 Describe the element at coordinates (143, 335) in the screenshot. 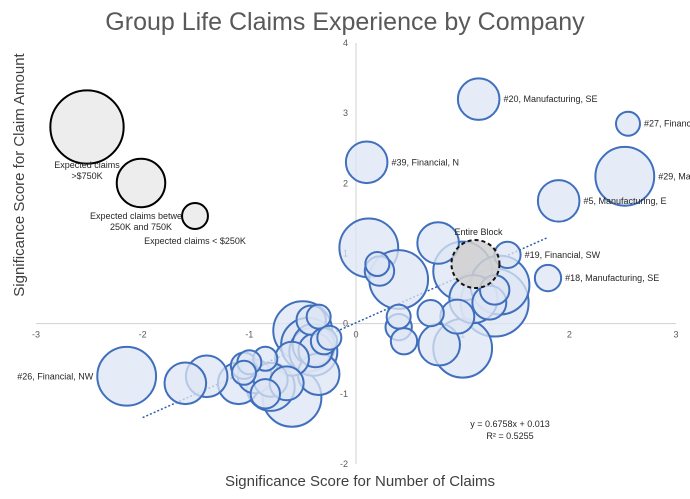

I see `x-tick-label: -2` at that location.